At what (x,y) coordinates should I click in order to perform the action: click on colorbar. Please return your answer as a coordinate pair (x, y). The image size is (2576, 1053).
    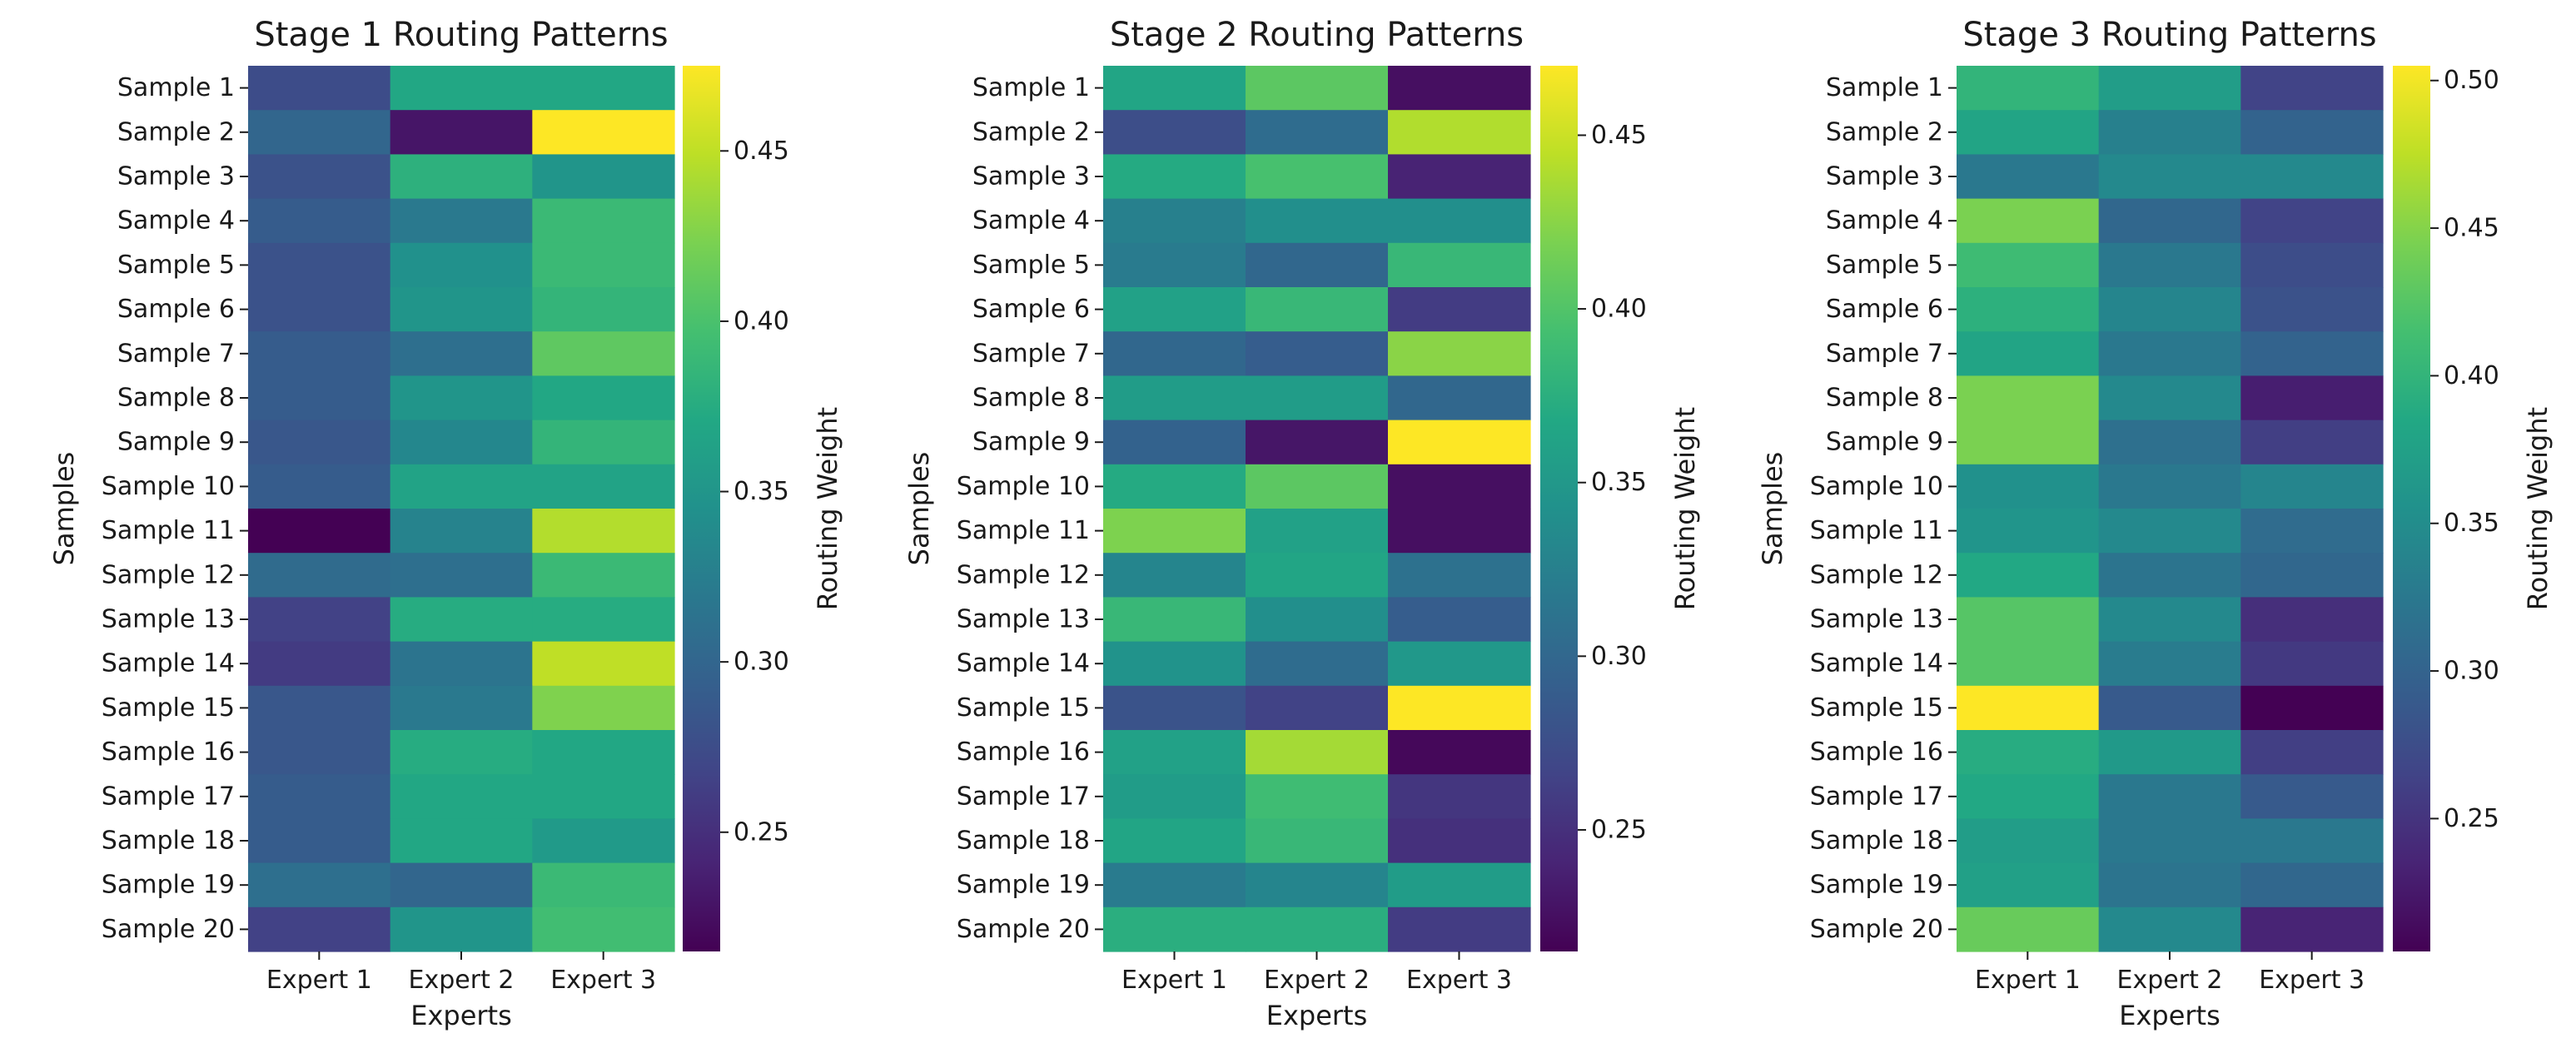
    Looking at the image, I should click on (1559, 508).